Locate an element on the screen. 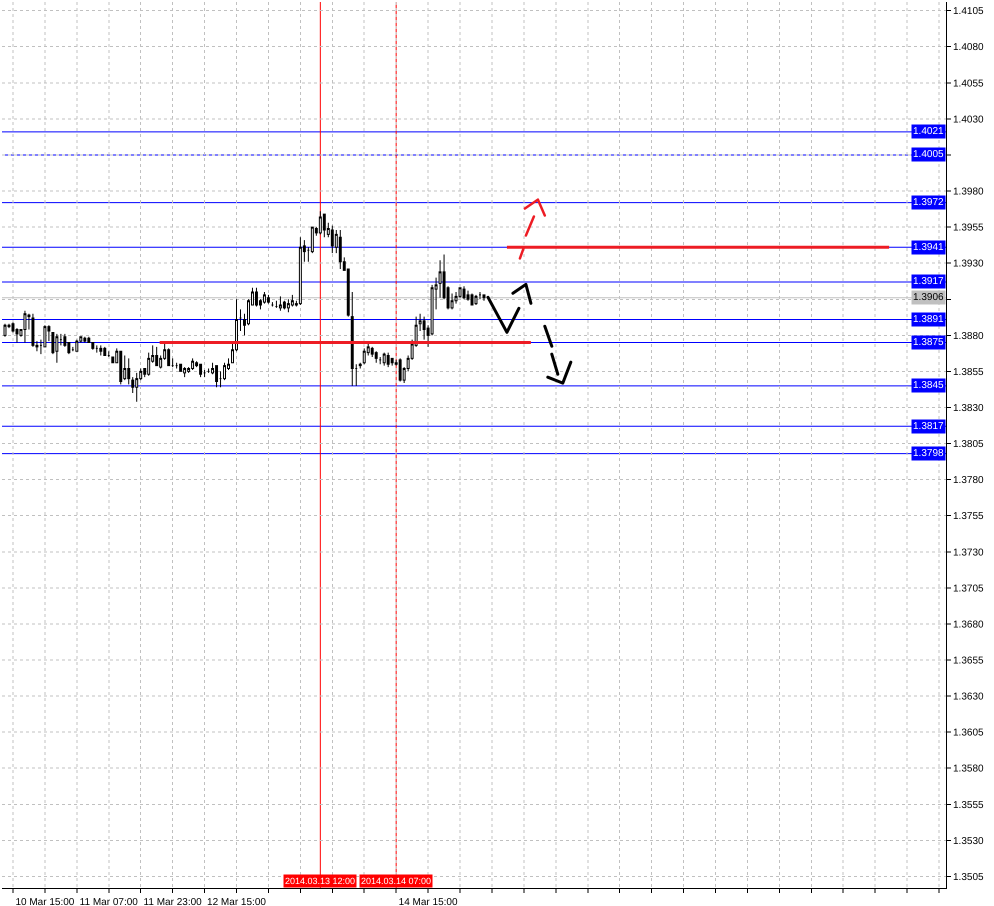 This screenshot has height=906, width=994. ref-line-label: 1.3817 is located at coordinates (928, 426).